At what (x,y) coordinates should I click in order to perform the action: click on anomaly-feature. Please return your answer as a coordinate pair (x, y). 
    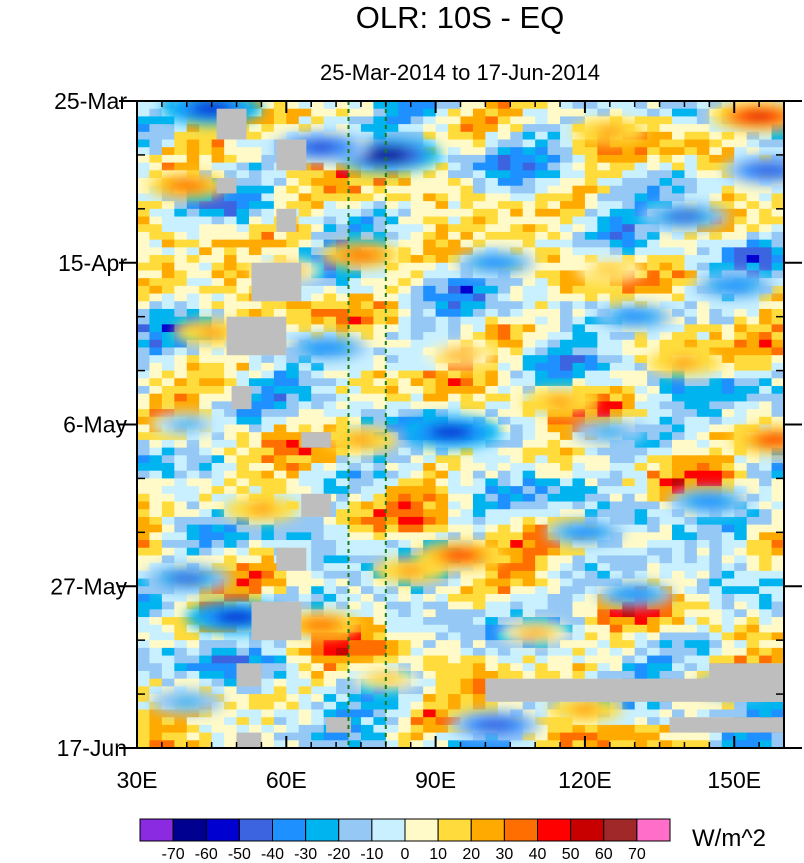
    Looking at the image, I should click on (361, 255).